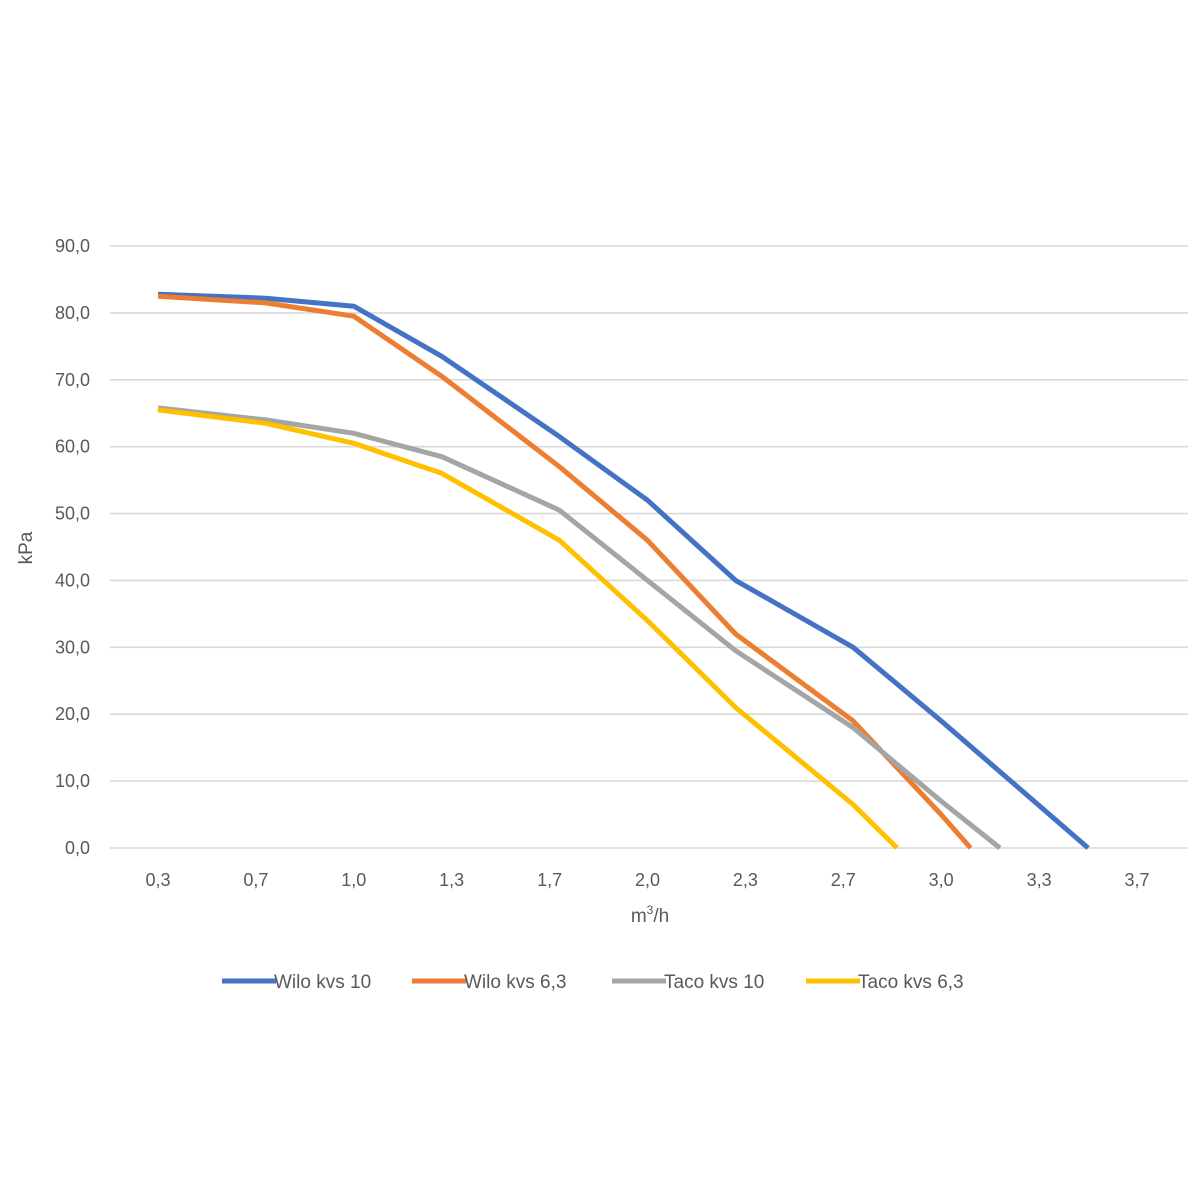 This screenshot has height=1200, width=1200. What do you see at coordinates (157, 880) in the screenshot?
I see `x-tick-label: 0,3` at bounding box center [157, 880].